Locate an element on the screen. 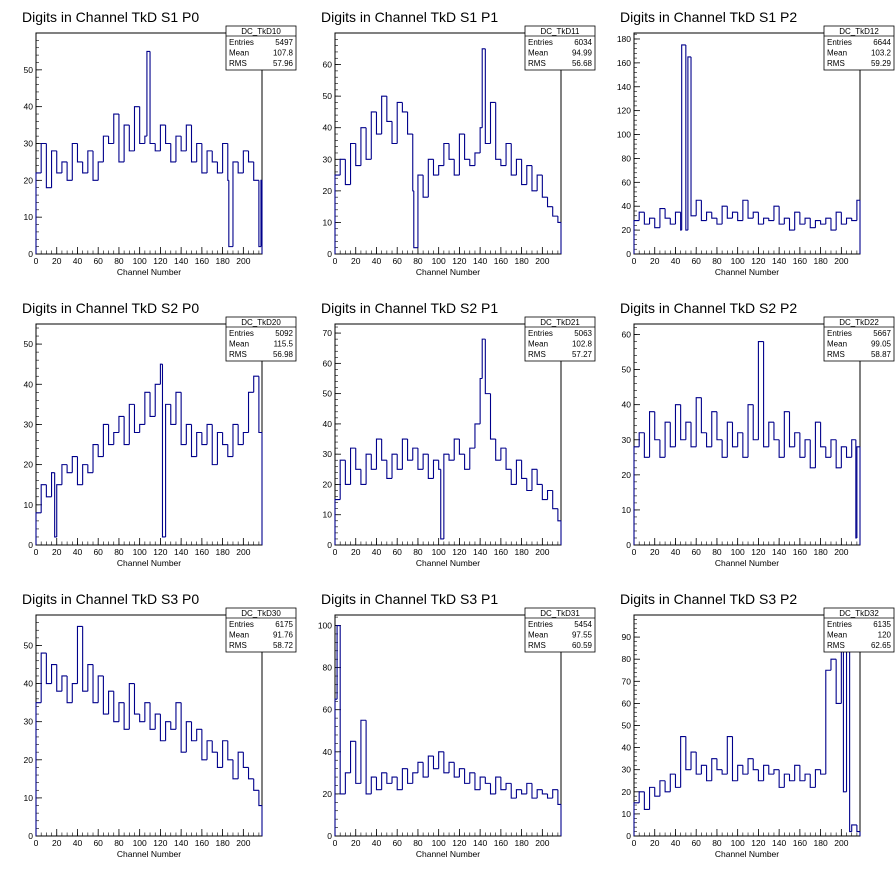 This screenshot has height=874, width=896. stats-label-mean: Mean is located at coordinates (837, 635).